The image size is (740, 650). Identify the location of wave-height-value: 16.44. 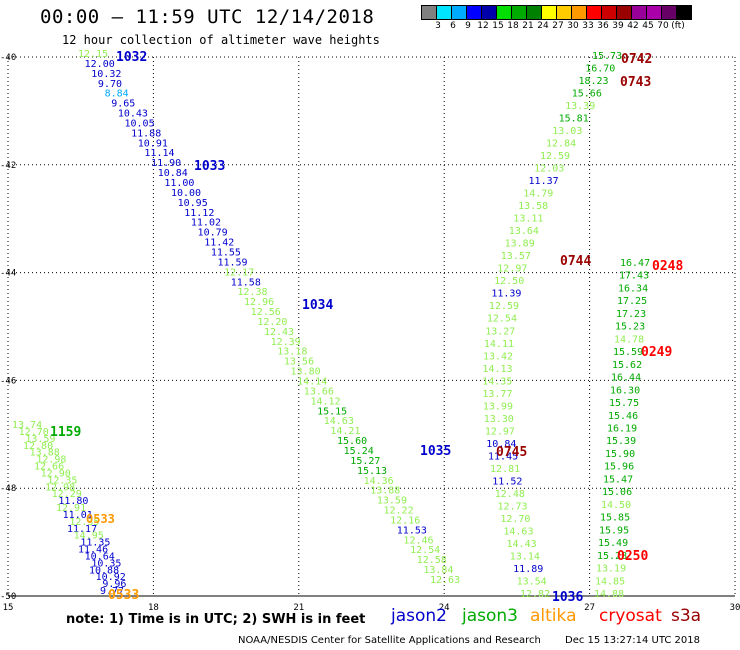
(626, 378).